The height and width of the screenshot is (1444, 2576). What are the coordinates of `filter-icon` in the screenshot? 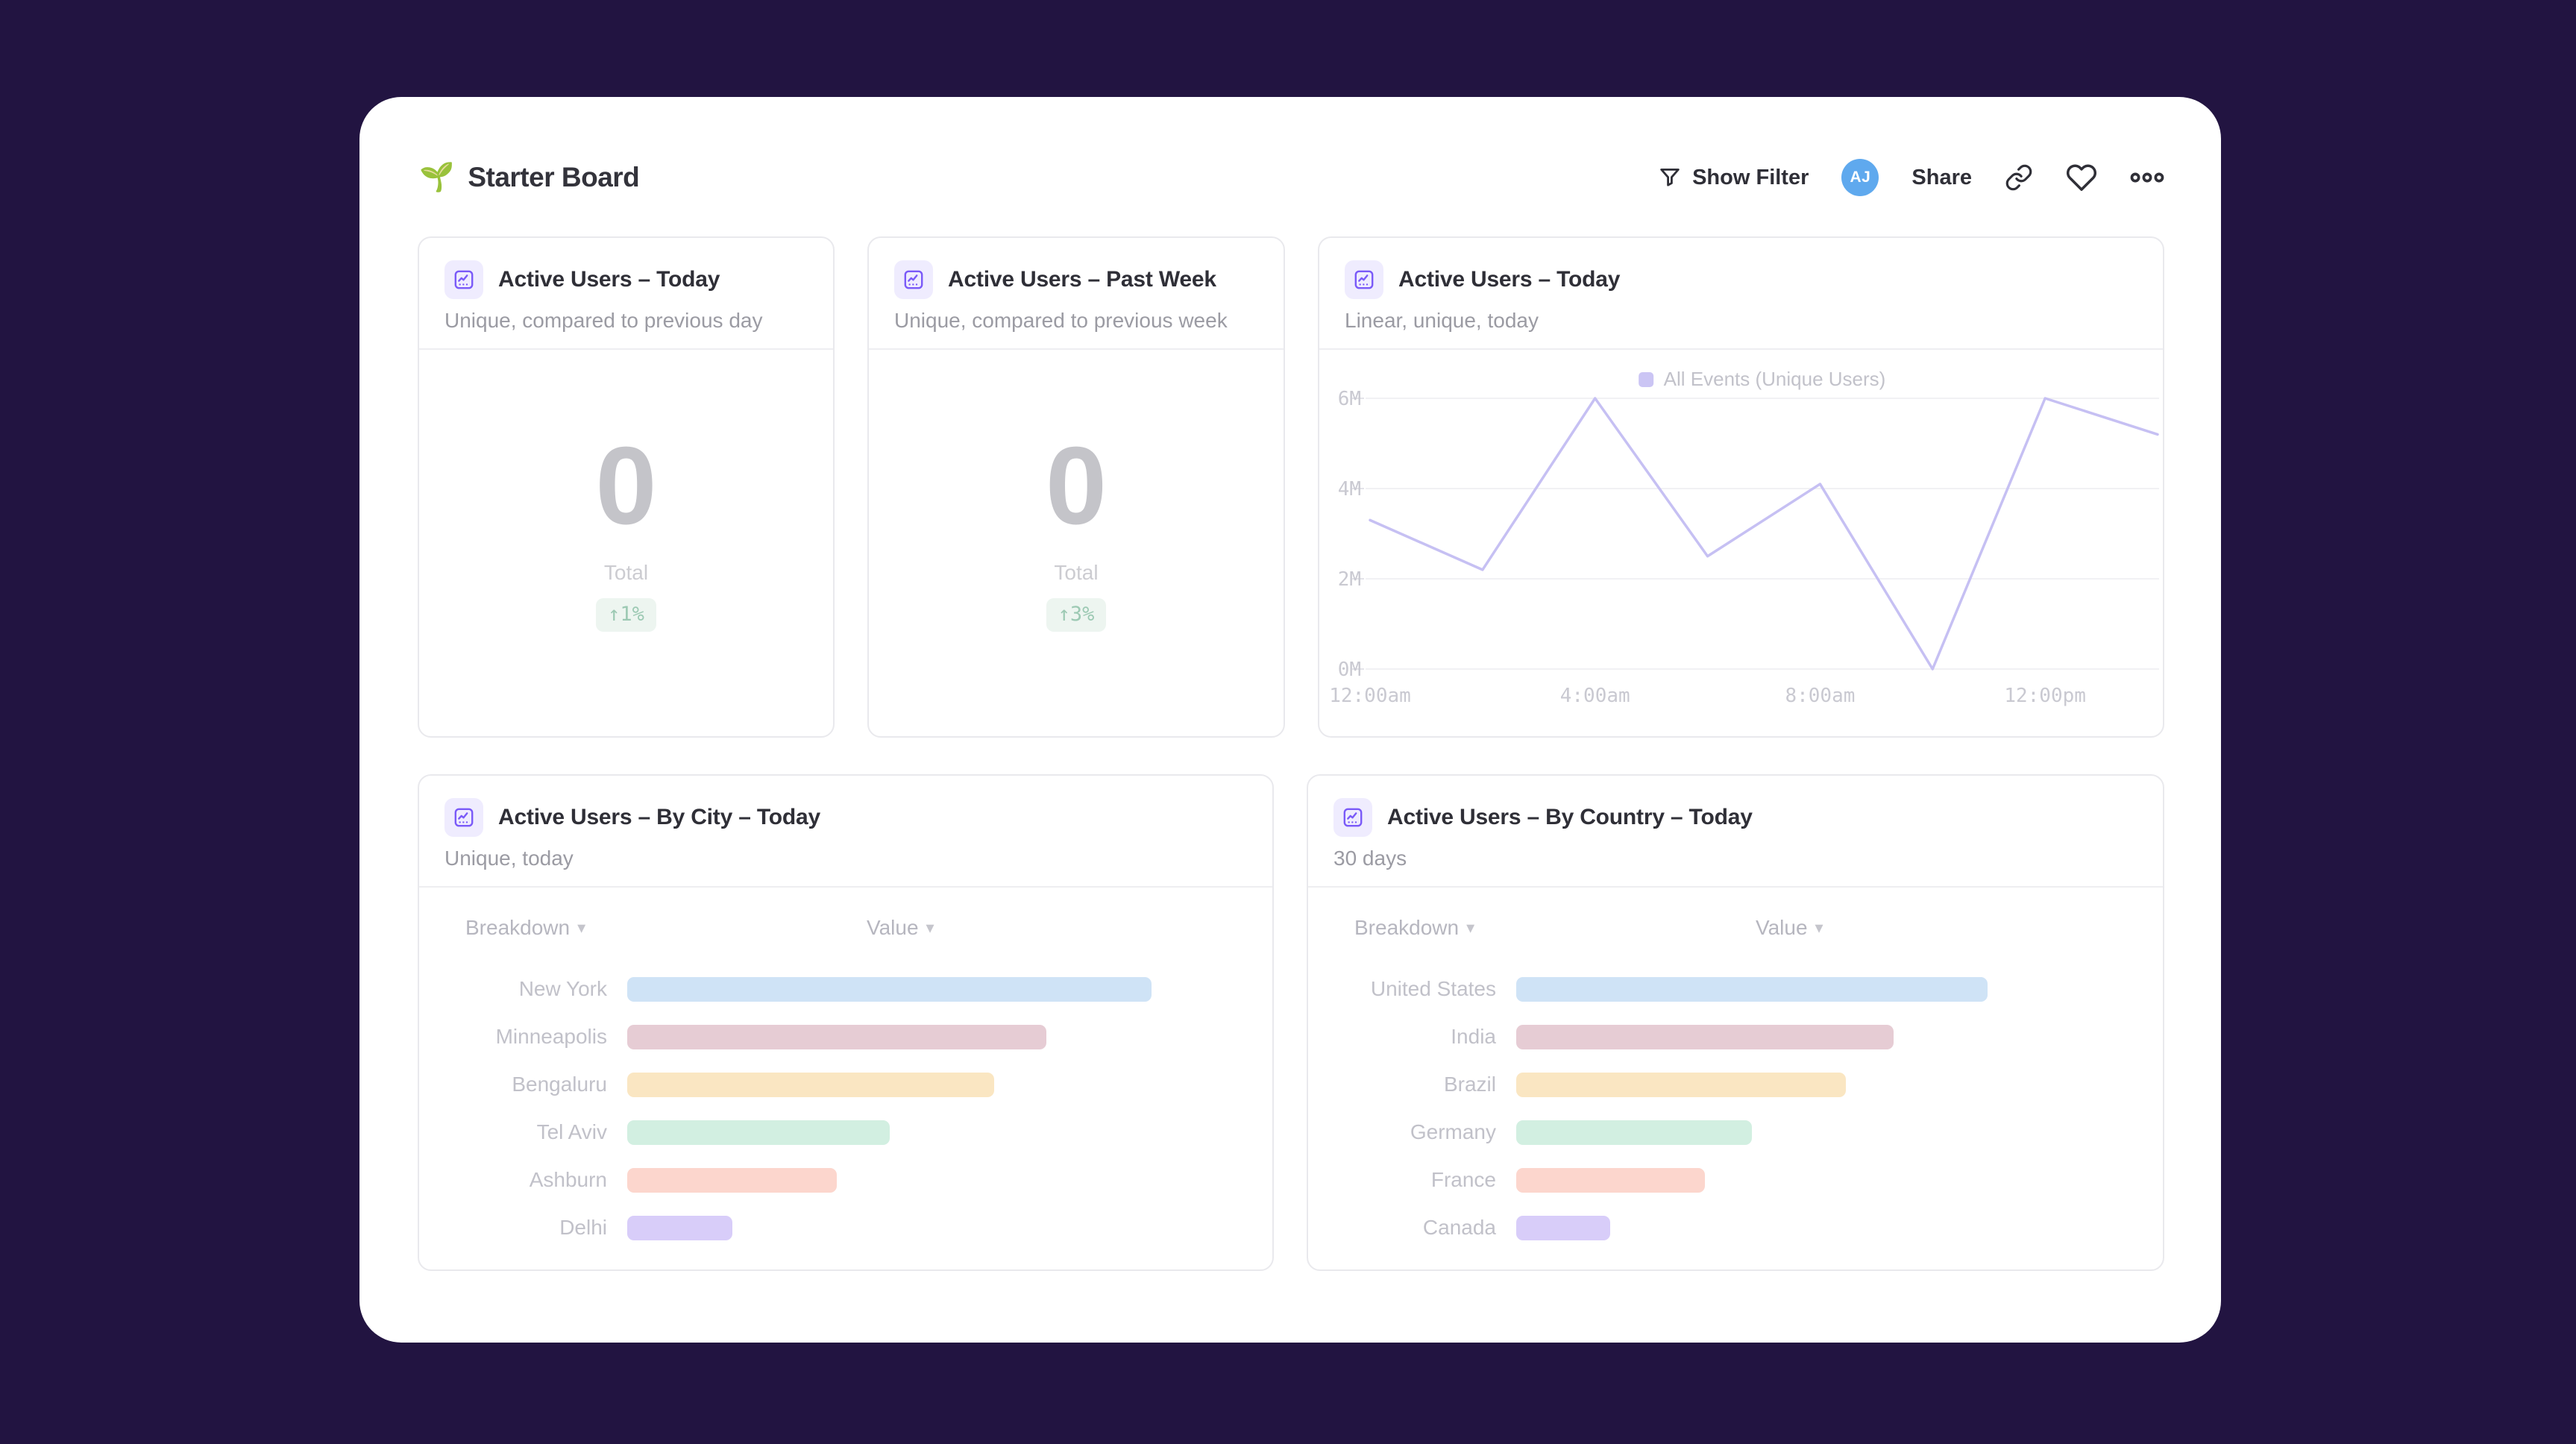 It's located at (1670, 177).